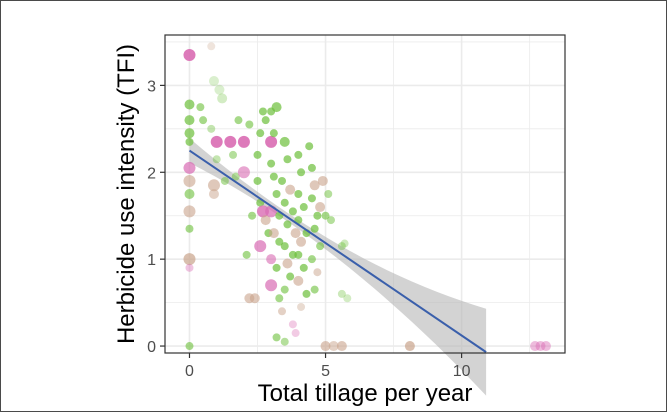 The height and width of the screenshot is (413, 667). I want to click on x-tick-label: 5, so click(325, 371).